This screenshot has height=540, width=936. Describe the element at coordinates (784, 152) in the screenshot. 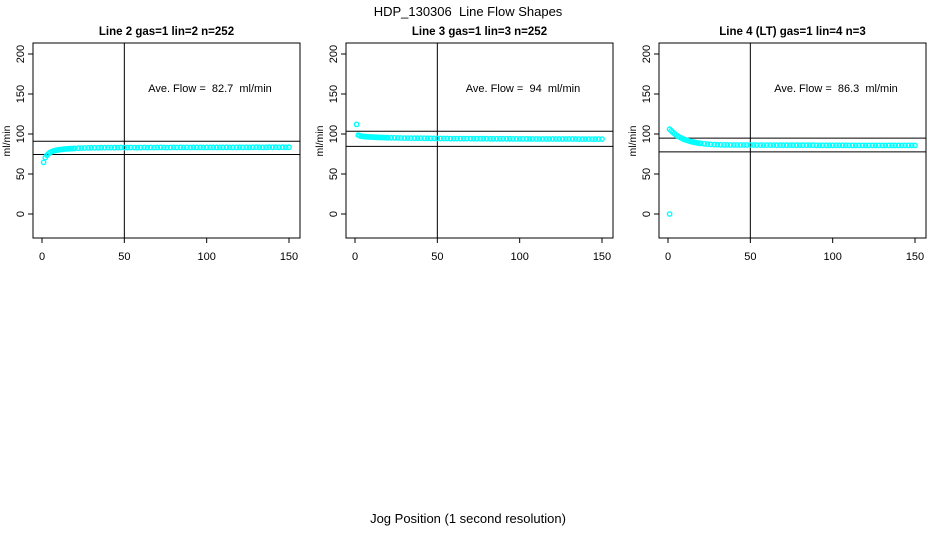

I see `panel-line4-plot: 0 50 100 150 0 50 100 150 200` at that location.